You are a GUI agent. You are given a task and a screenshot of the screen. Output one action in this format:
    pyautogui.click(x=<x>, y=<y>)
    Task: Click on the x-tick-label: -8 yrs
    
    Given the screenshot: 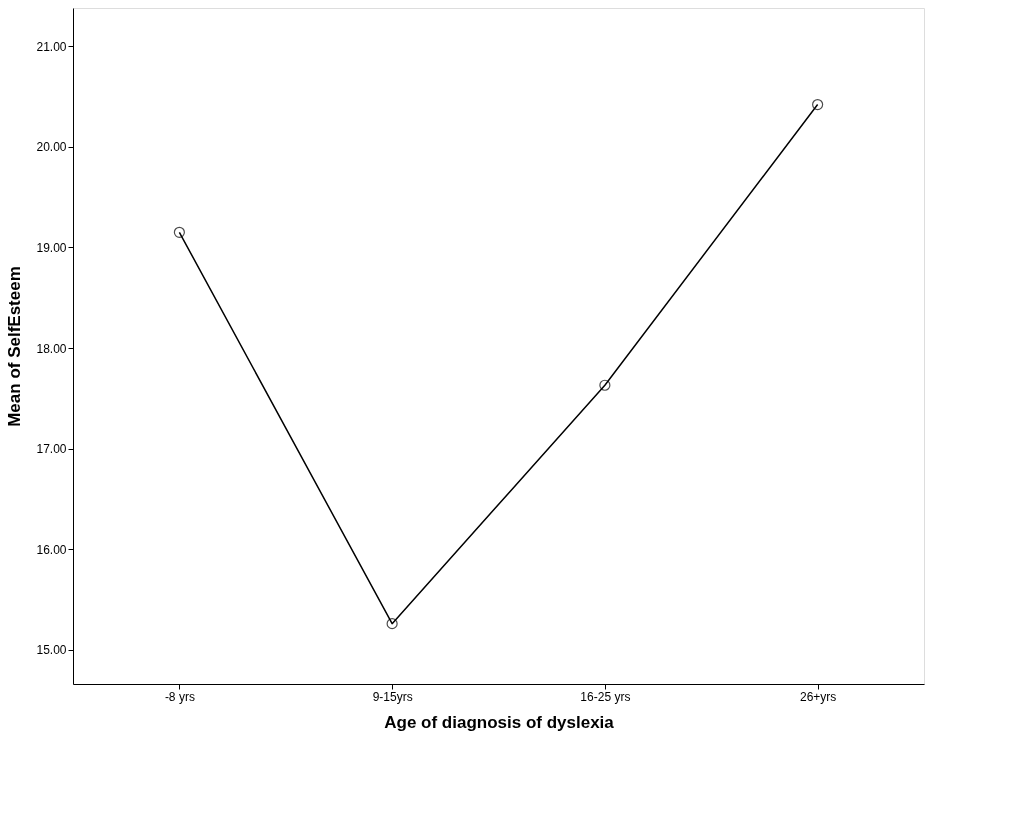 What is the action you would take?
    pyautogui.click(x=179, y=696)
    